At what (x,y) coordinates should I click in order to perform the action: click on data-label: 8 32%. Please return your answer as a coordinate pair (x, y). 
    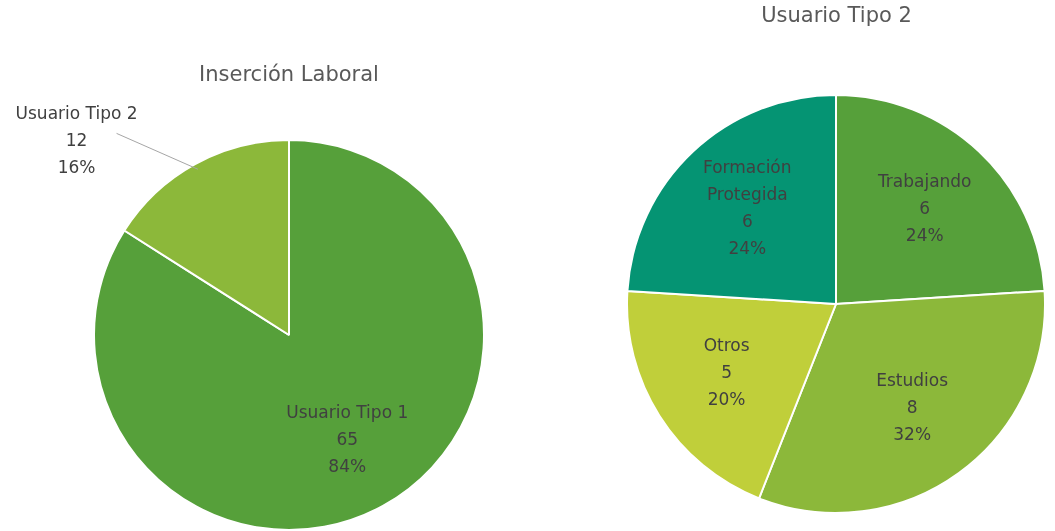
    Looking at the image, I should click on (912, 421).